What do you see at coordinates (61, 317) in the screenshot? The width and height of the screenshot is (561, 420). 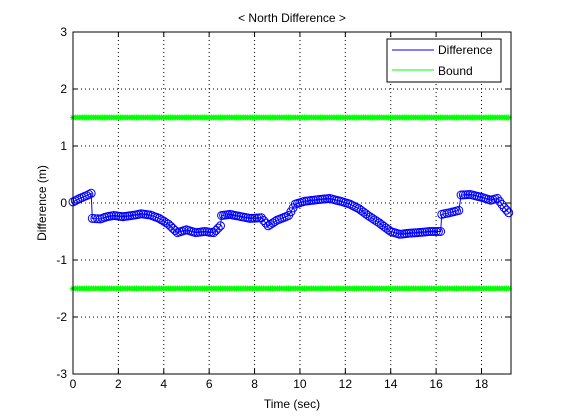 I see `y-tick-label: -2` at bounding box center [61, 317].